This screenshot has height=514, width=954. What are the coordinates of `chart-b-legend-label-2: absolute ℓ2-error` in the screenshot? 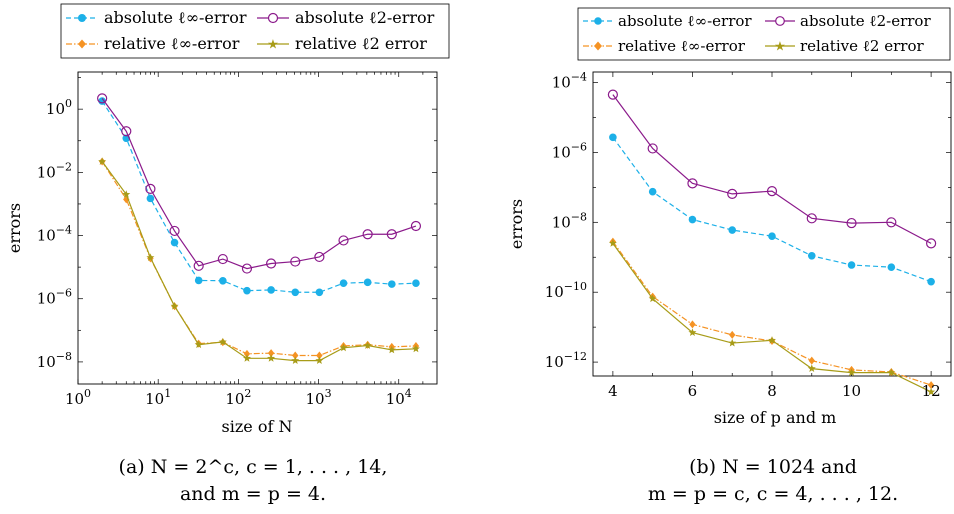 It's located at (865, 21).